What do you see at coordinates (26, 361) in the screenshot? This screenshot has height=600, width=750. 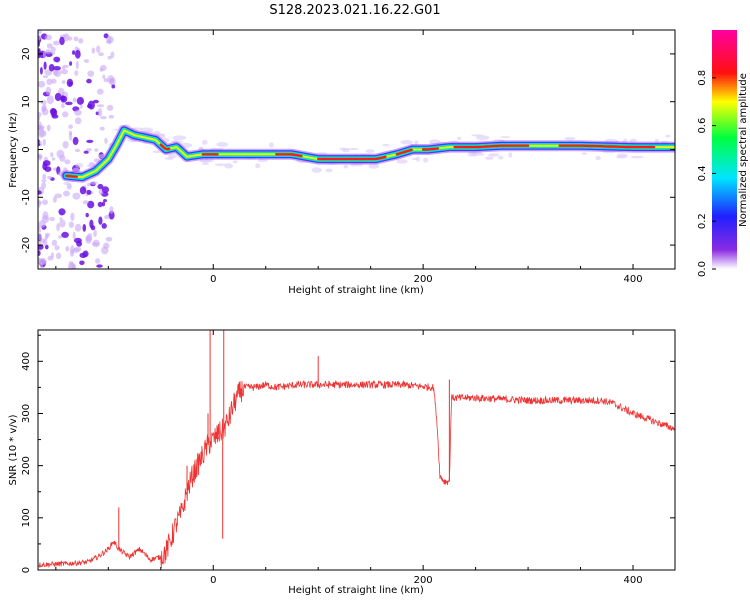 I see `snr-ytick-label: 400` at bounding box center [26, 361].